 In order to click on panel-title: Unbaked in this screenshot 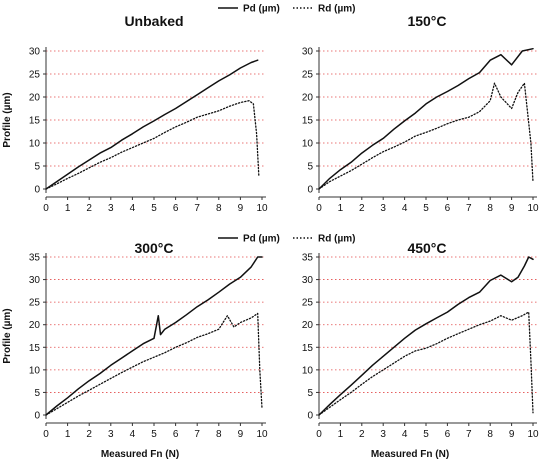, I will do `click(153, 21)`.